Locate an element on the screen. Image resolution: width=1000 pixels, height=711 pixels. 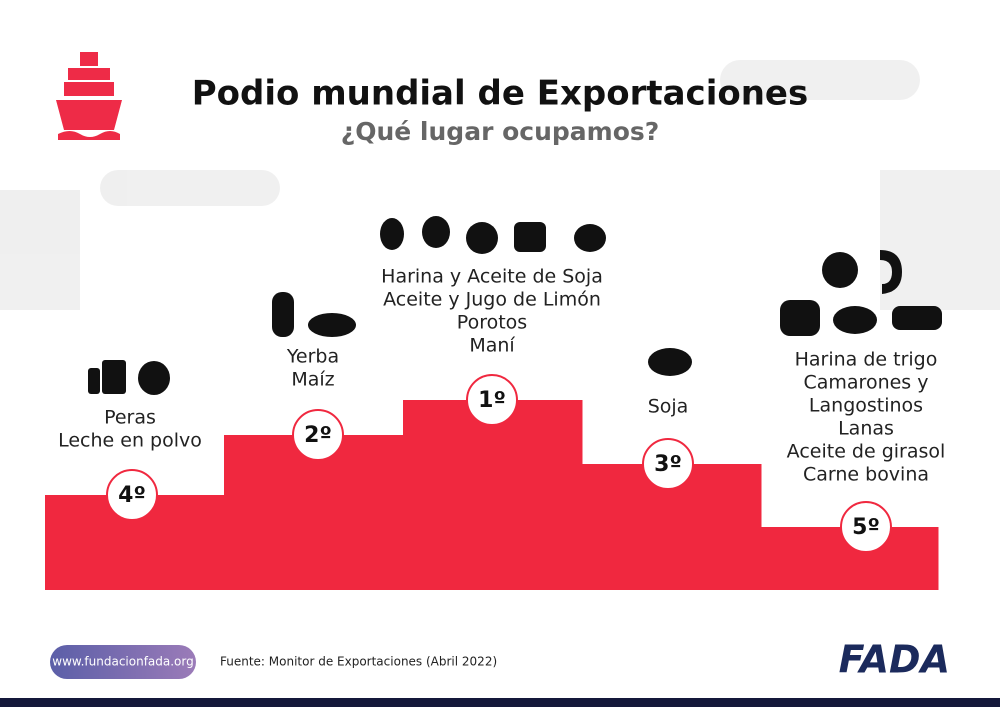
rank-label: 1º is located at coordinates (492, 400).